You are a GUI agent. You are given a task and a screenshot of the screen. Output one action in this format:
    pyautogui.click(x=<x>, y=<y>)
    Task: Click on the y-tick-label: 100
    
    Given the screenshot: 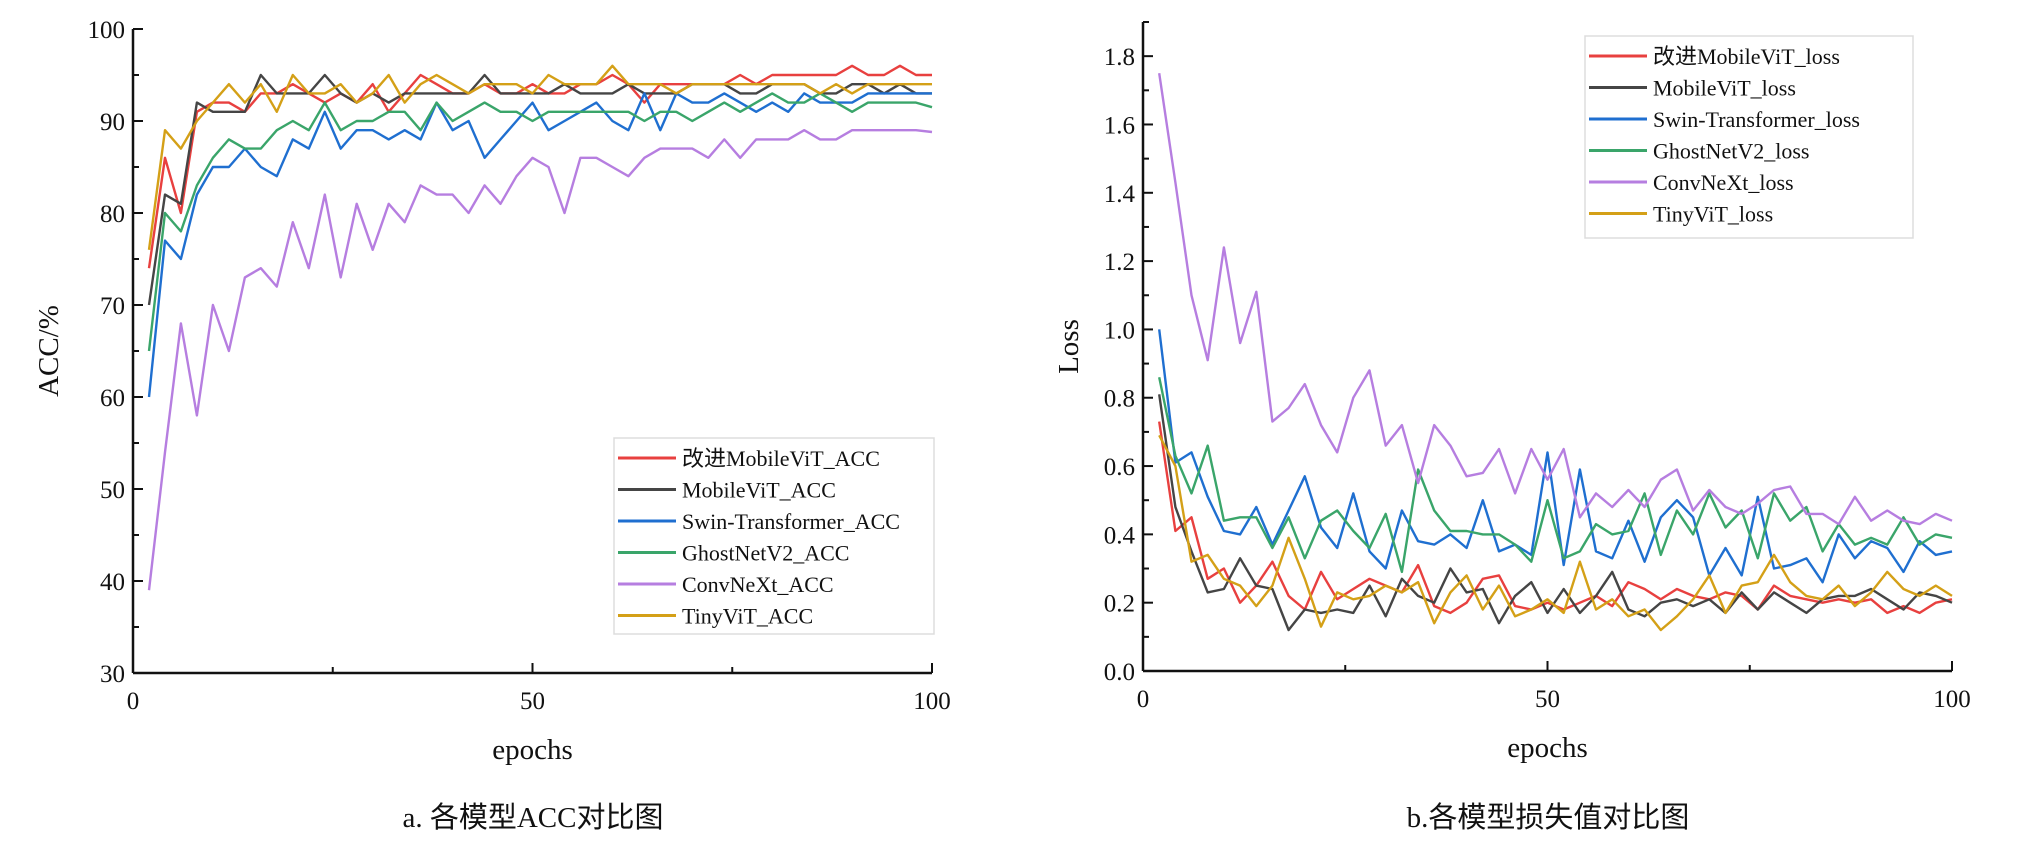 What is the action you would take?
    pyautogui.click(x=107, y=30)
    